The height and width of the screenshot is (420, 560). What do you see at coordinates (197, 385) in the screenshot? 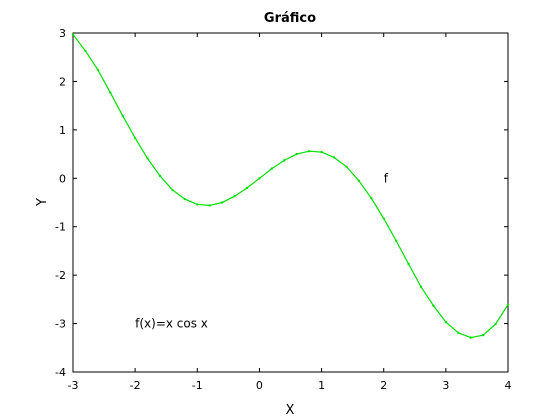
I see `x-tick-label: -1` at bounding box center [197, 385].